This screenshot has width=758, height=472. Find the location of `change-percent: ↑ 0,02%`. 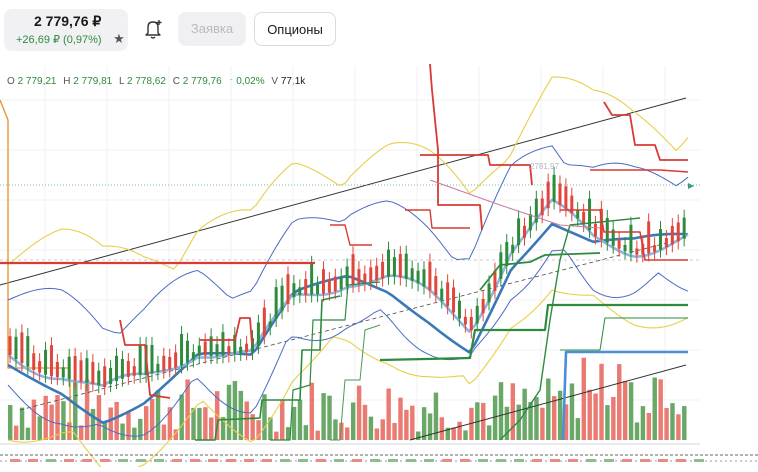

change-percent: ↑ 0,02% is located at coordinates (246, 81).